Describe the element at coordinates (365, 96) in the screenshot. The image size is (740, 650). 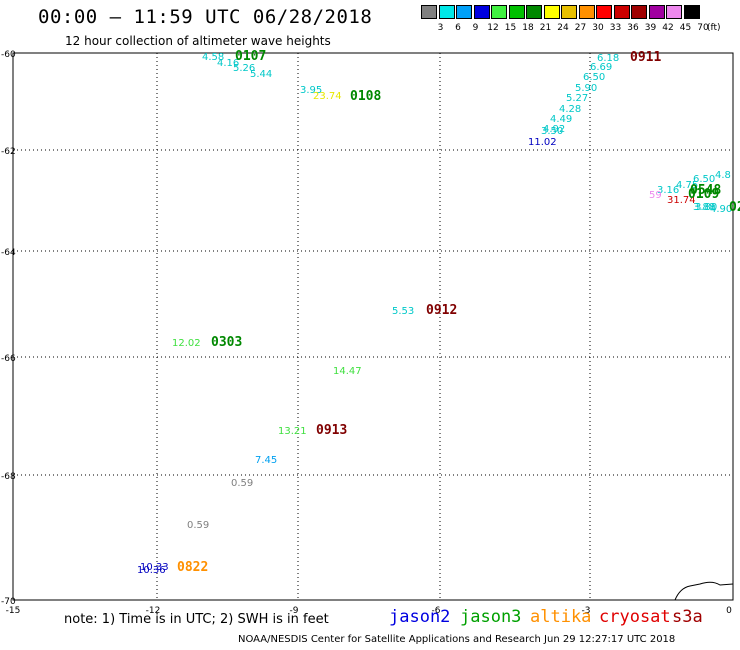
I see `pass-time-label: 0108` at that location.